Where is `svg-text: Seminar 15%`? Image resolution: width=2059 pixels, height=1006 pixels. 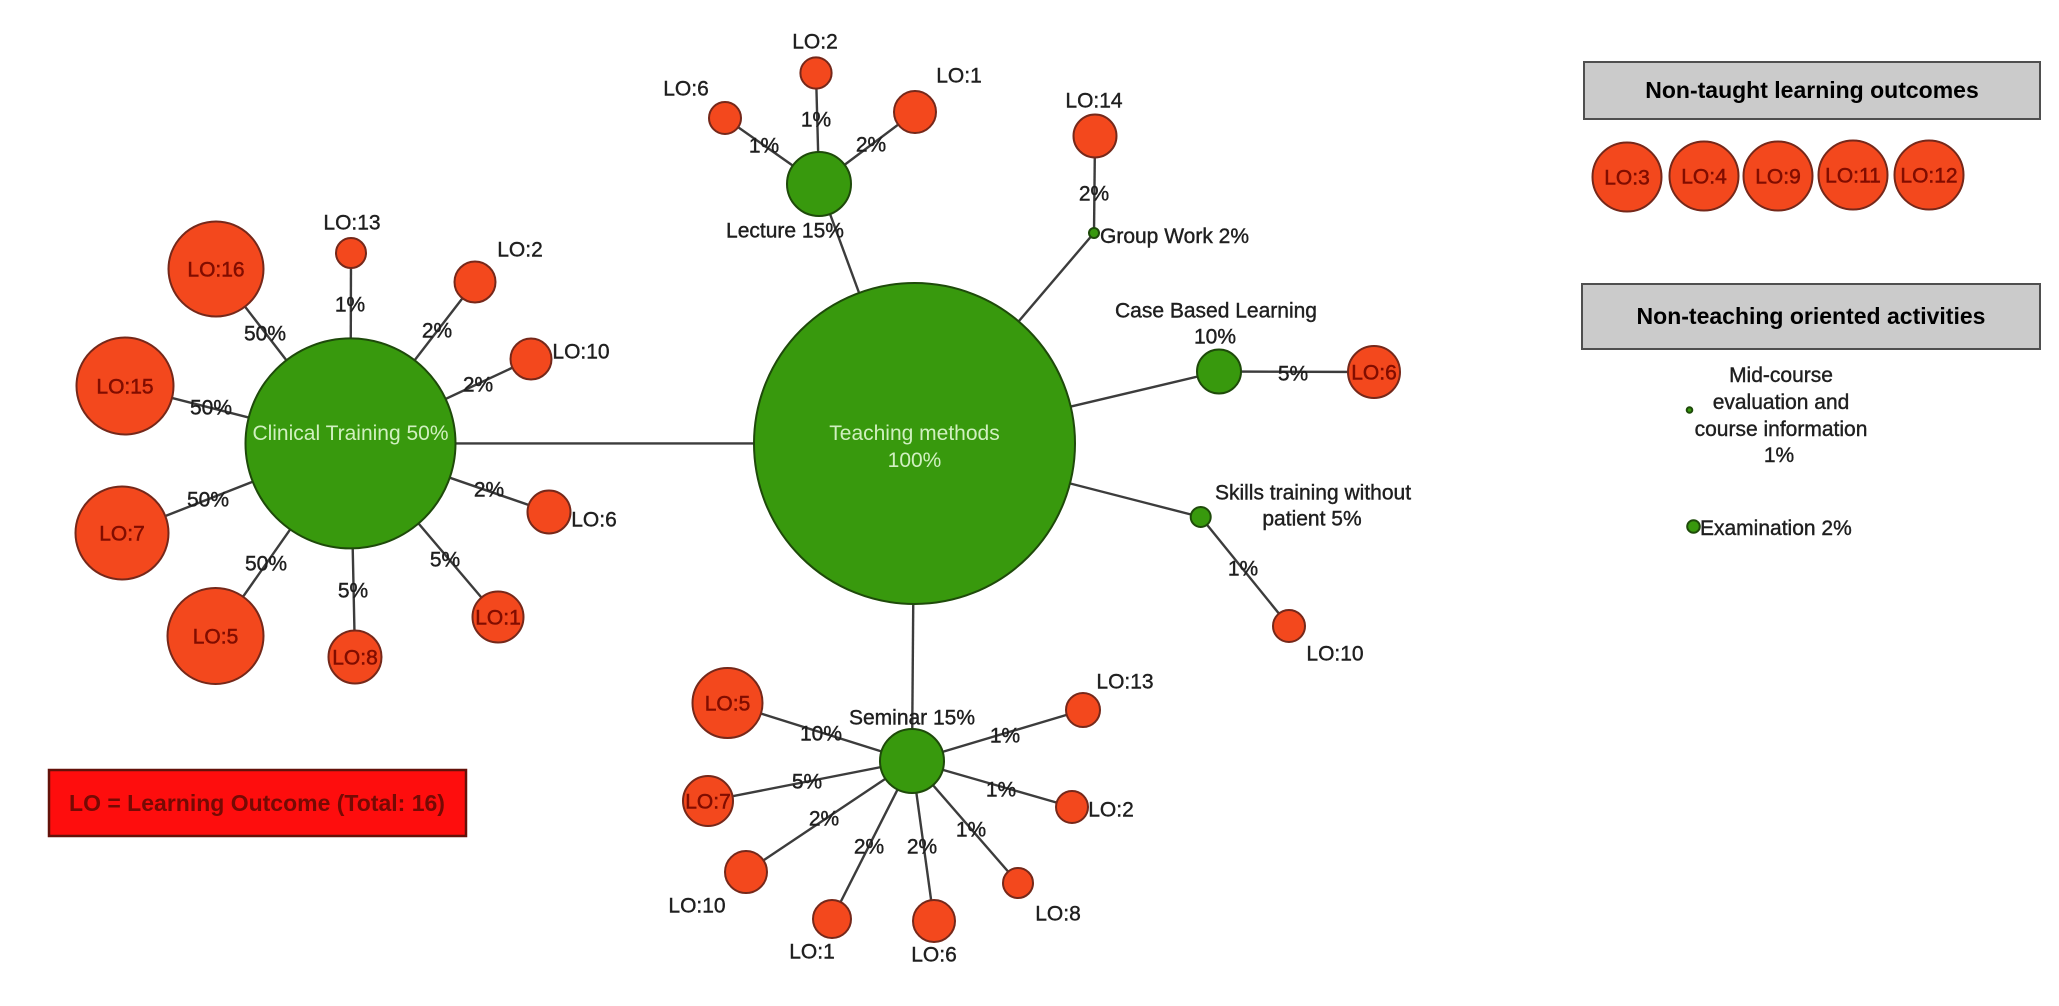
svg-text: Seminar 15% is located at coordinates (912, 718).